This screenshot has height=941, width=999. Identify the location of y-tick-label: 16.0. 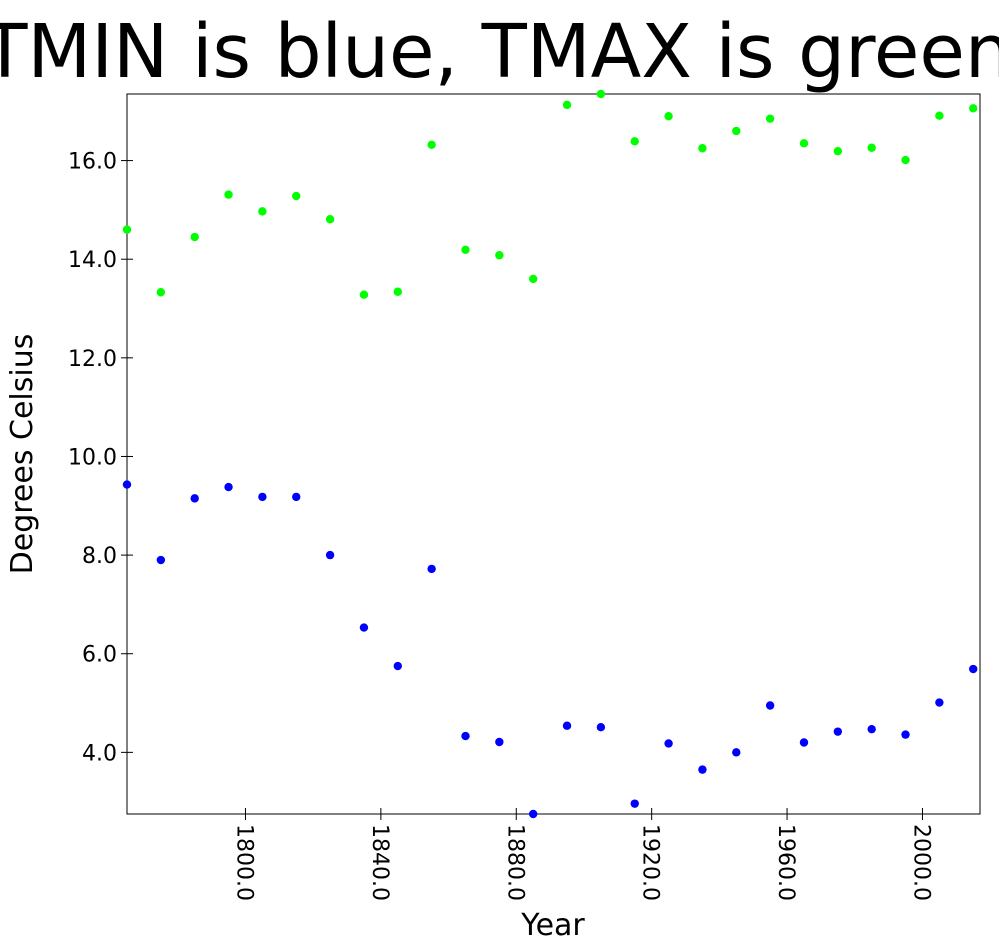
(92, 162).